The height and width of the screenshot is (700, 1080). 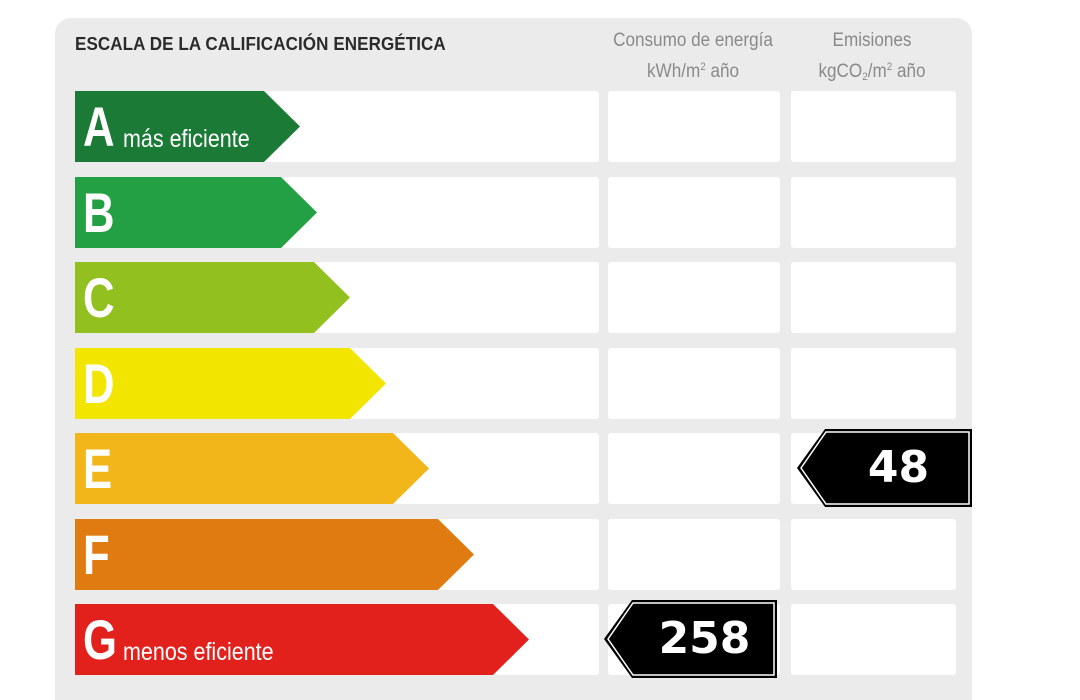 I want to click on rating-letter: B, so click(x=99, y=212).